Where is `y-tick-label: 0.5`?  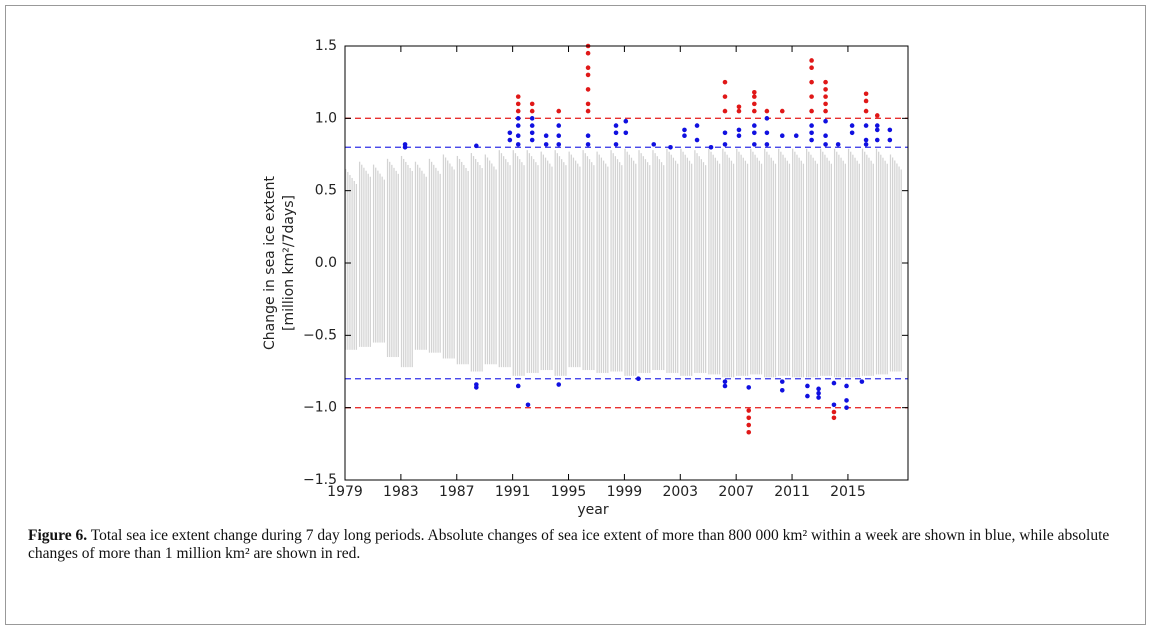 y-tick-label: 0.5 is located at coordinates (326, 191).